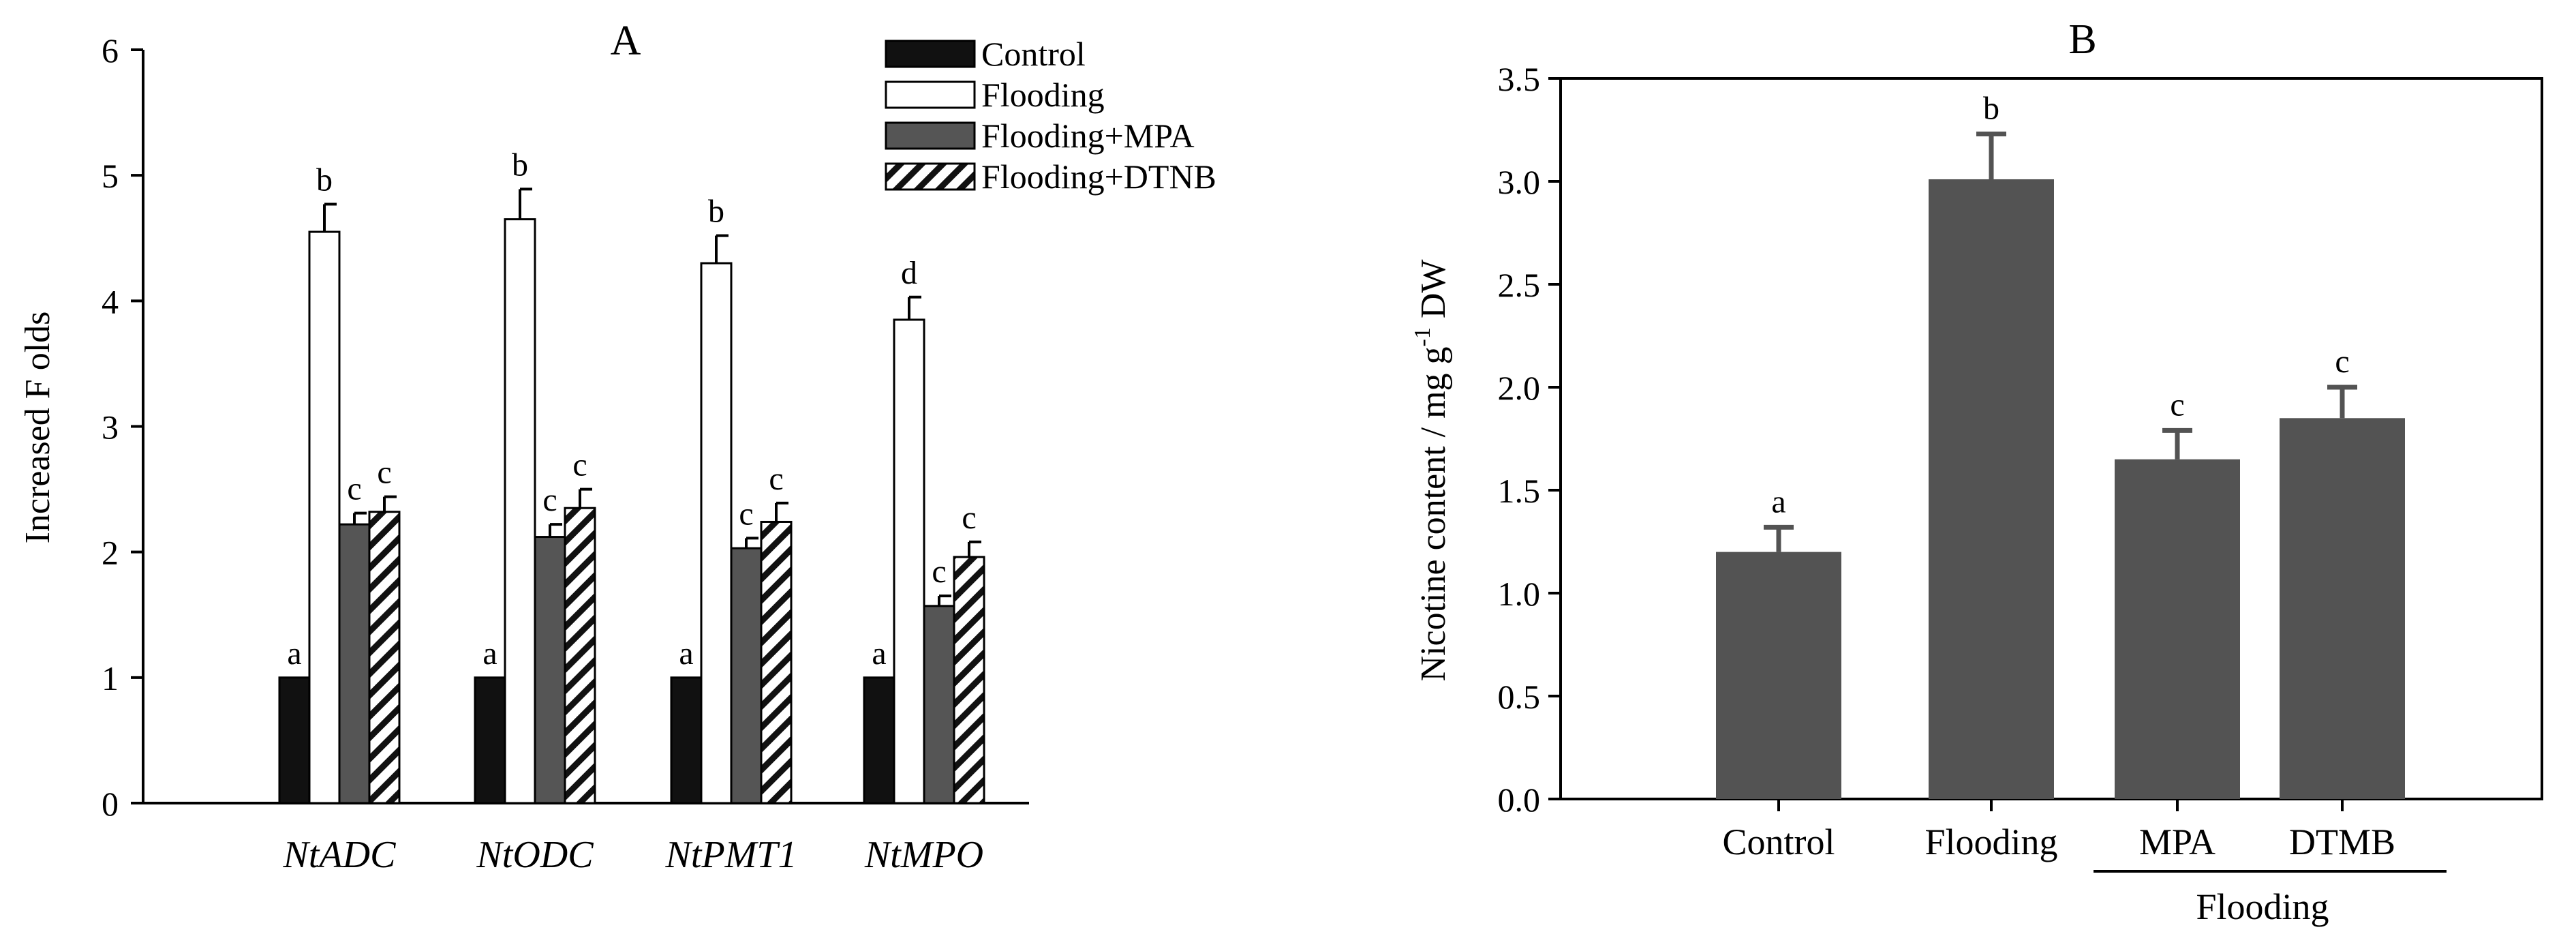 The image size is (2576, 934). I want to click on significance-letter-NtADC-Flooding+DTNB: c, so click(384, 473).